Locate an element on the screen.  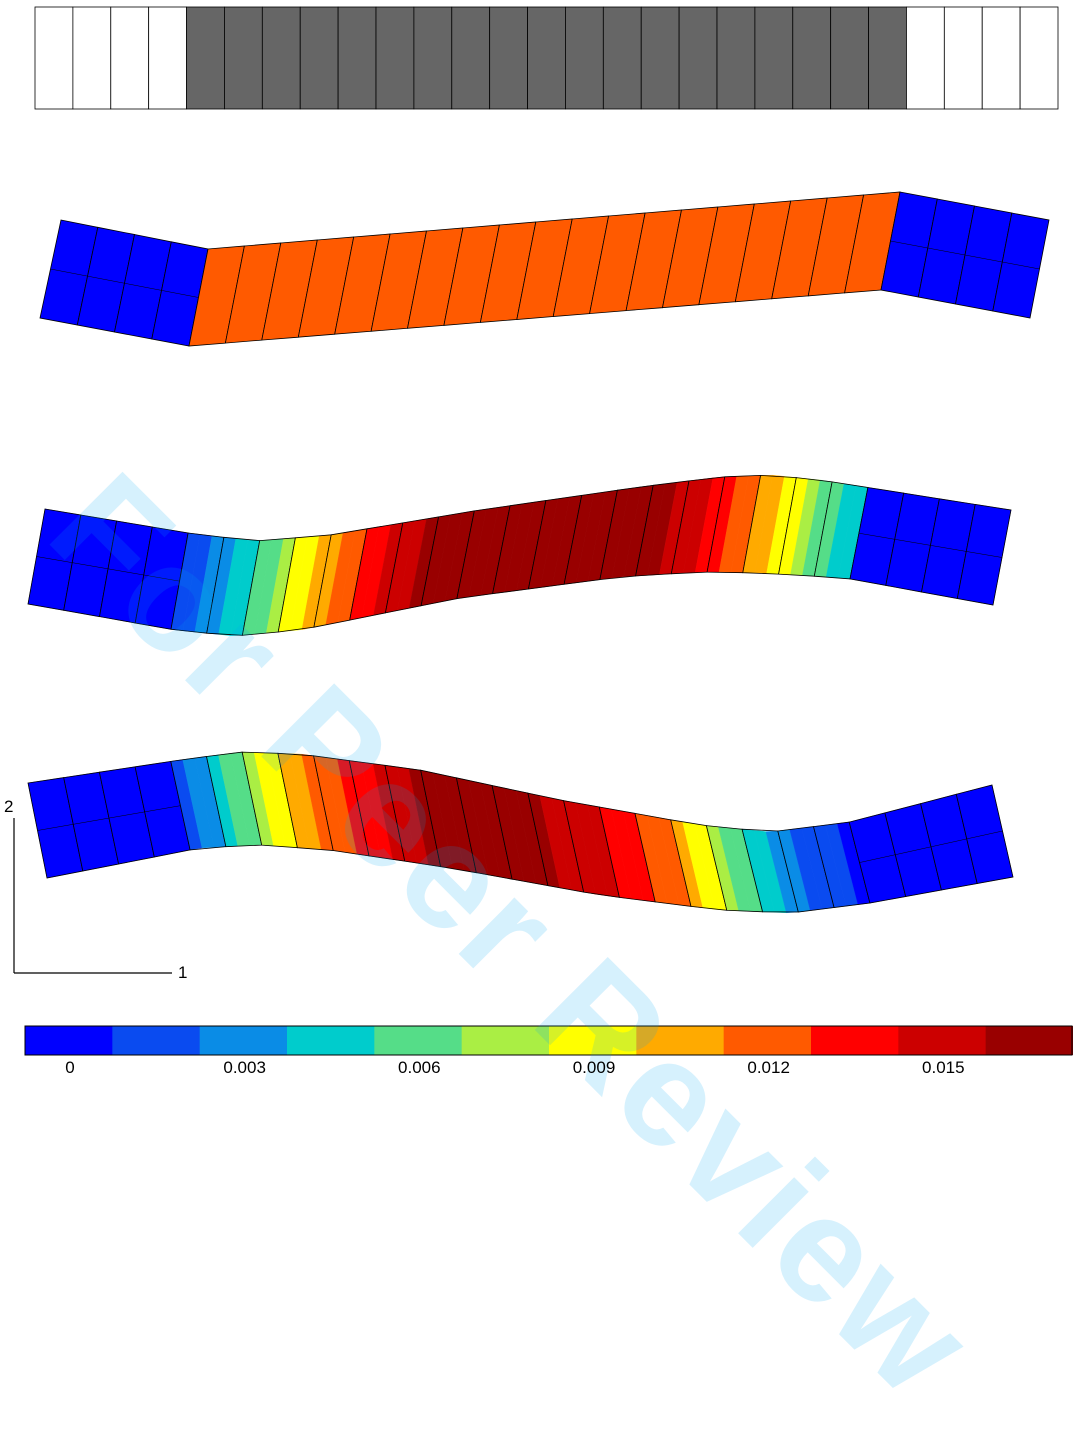
colorbar-tick-label: 0.006 is located at coordinates (419, 1067).